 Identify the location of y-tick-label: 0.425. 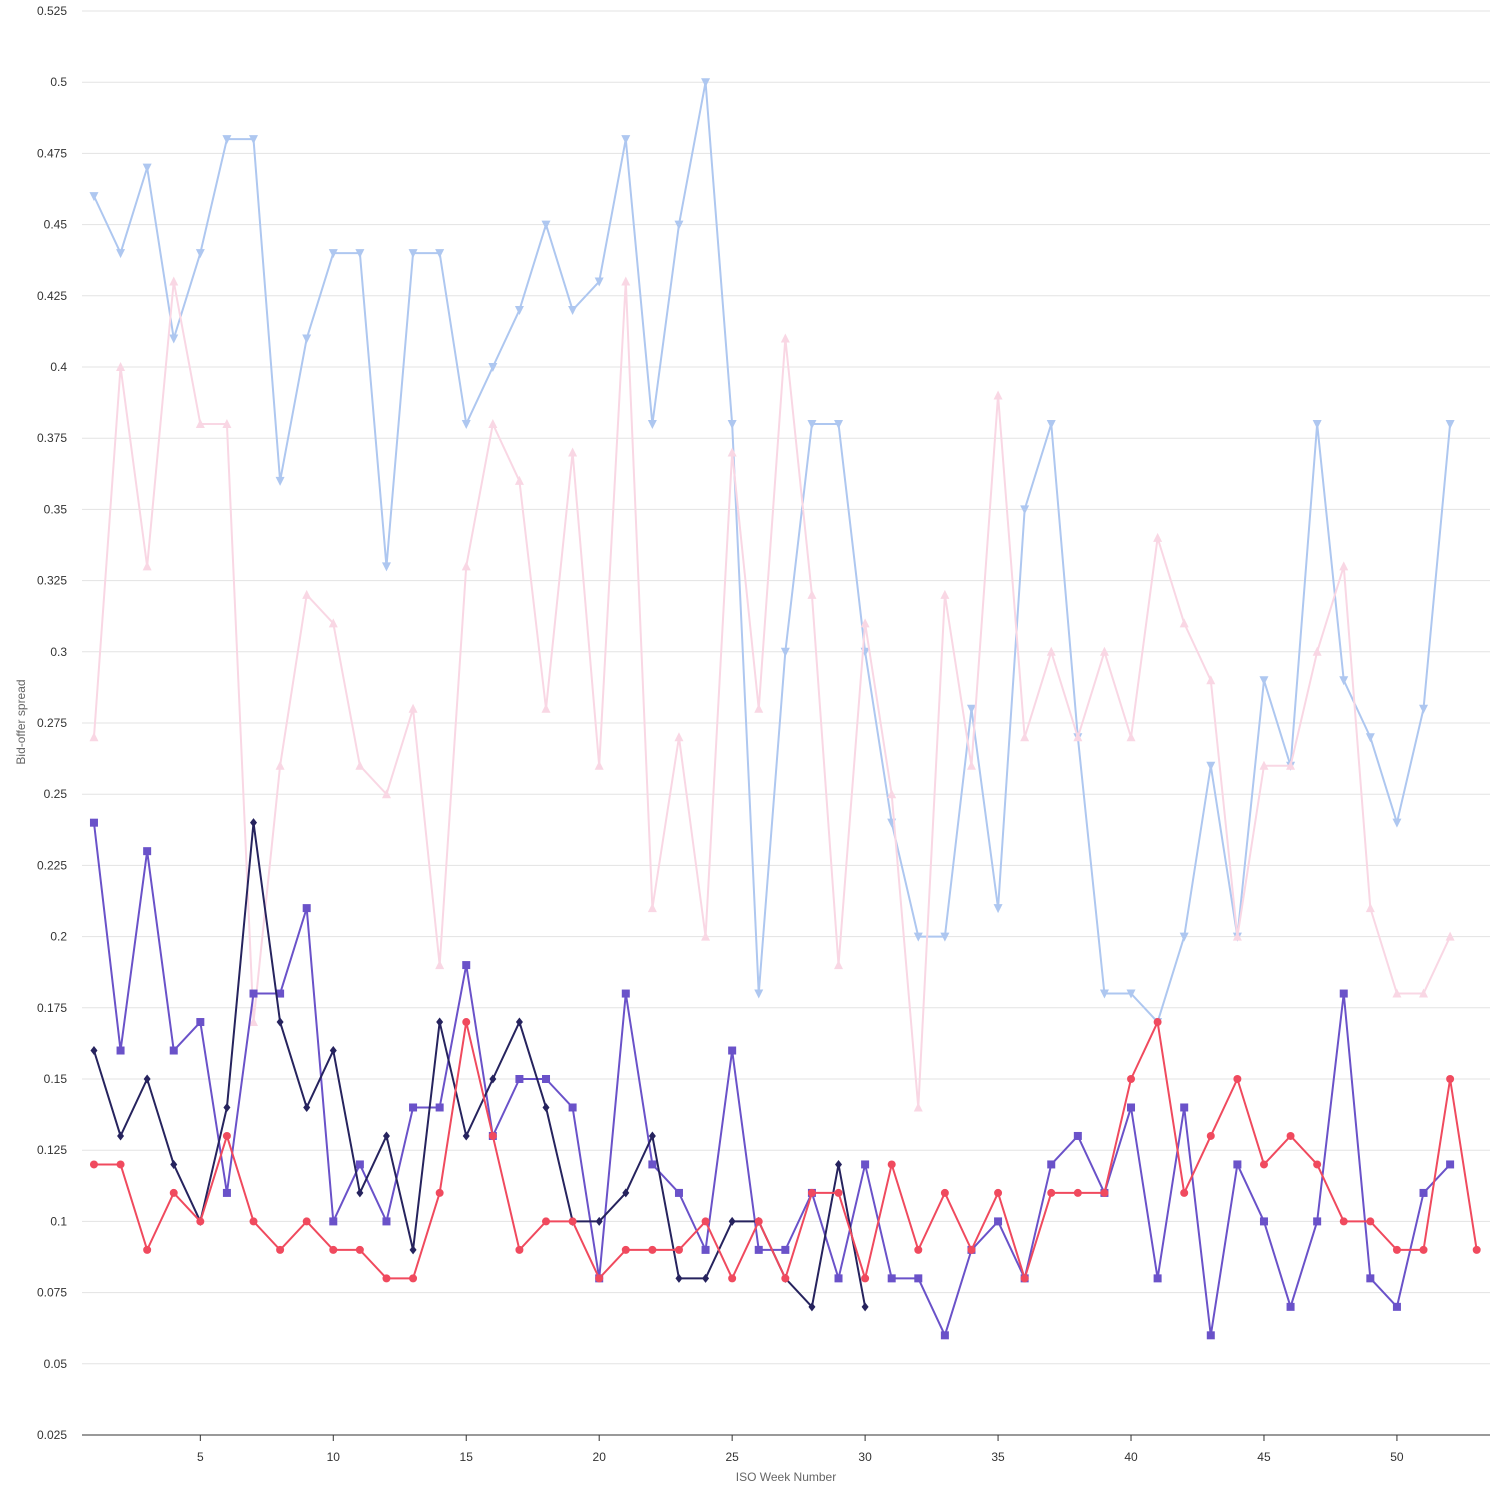
(52, 296).